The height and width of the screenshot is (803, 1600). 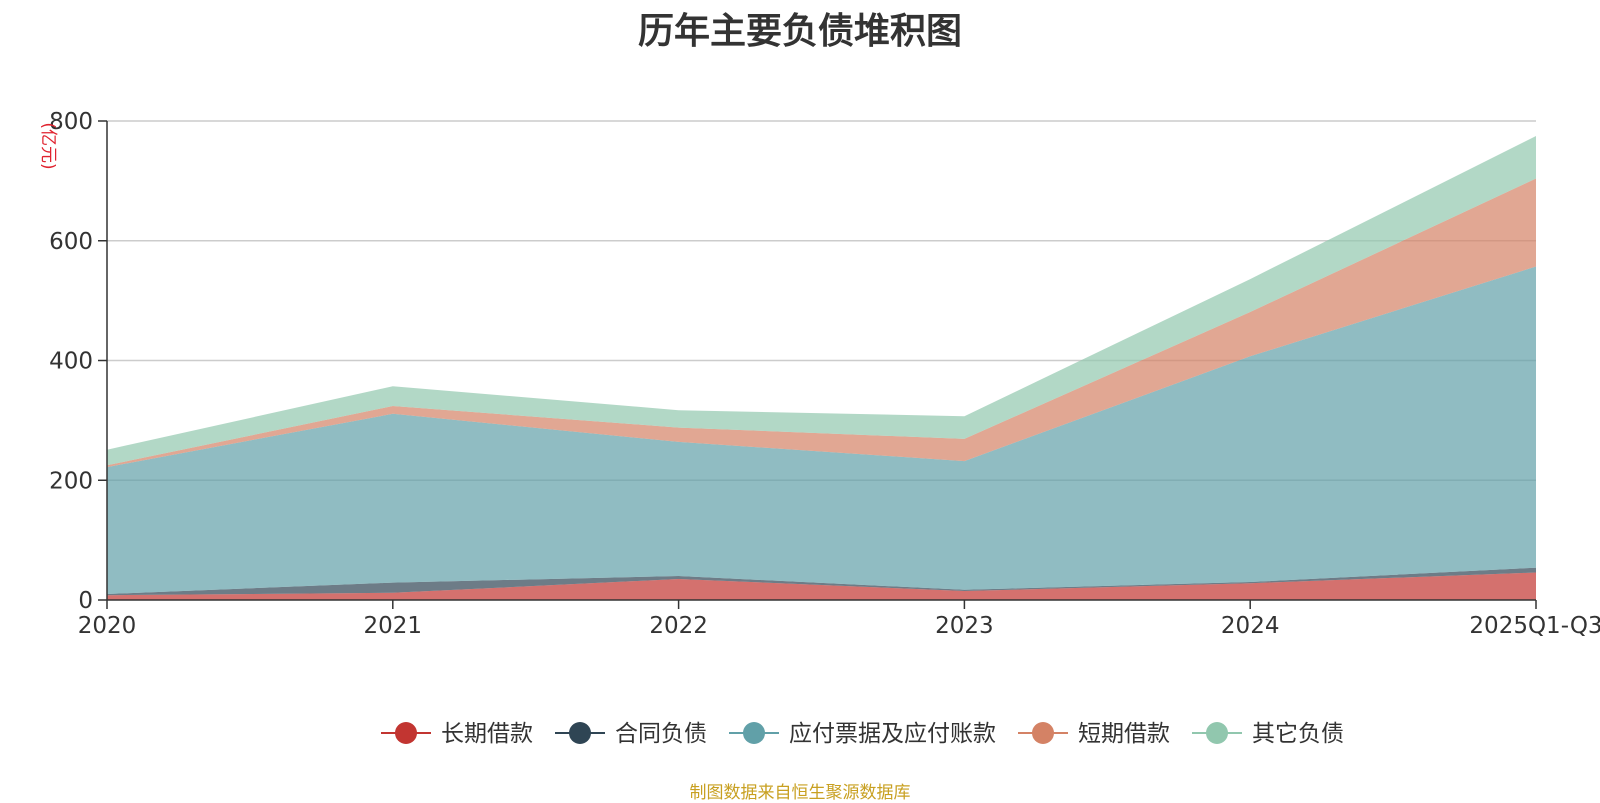 I want to click on legend-item-4: 其它负债, so click(x=1268, y=734).